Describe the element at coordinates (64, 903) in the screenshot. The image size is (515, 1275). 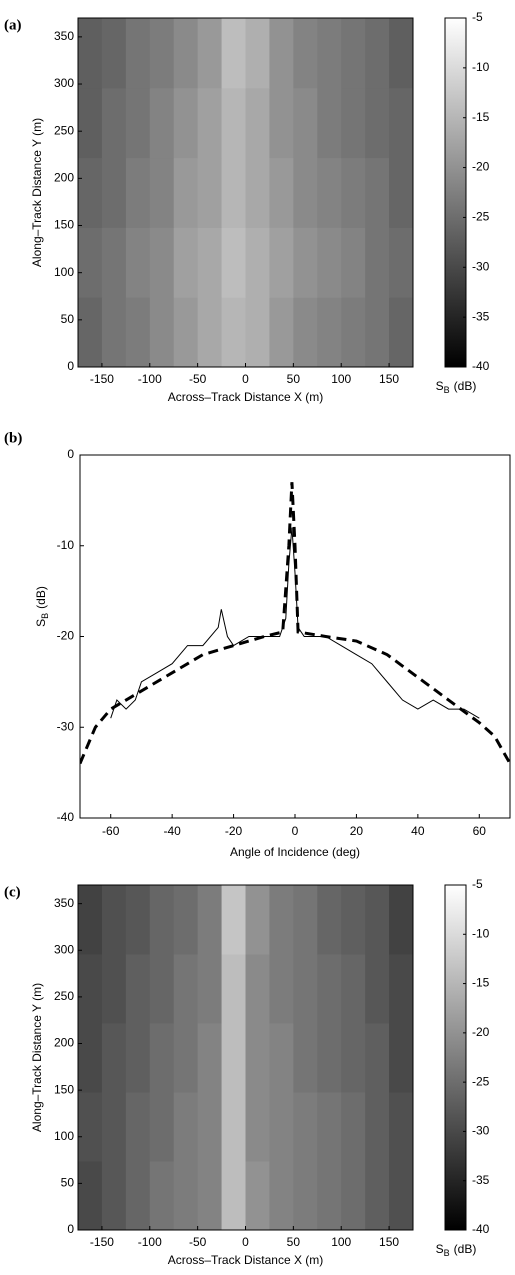
I see `y-tick-label: 350` at that location.